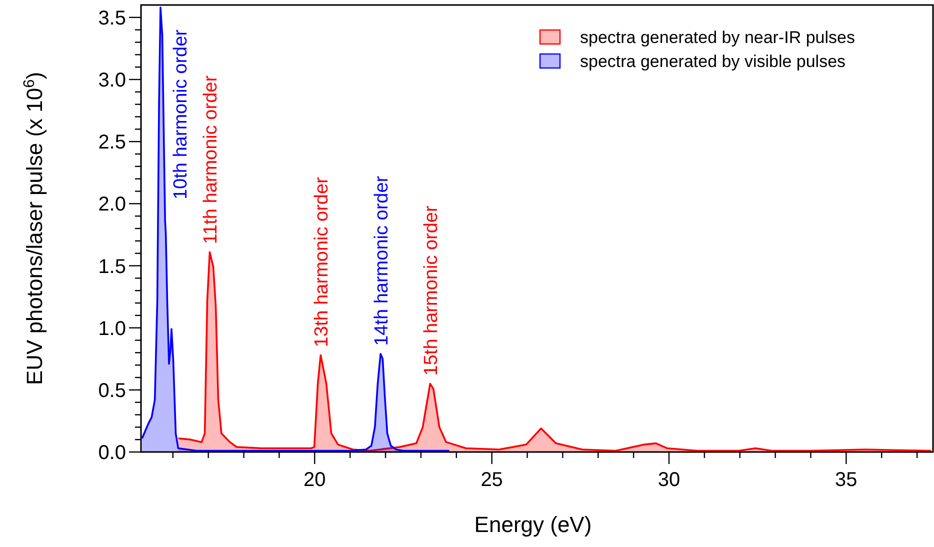  I want to click on y-tick-label: 0.0, so click(112, 453).